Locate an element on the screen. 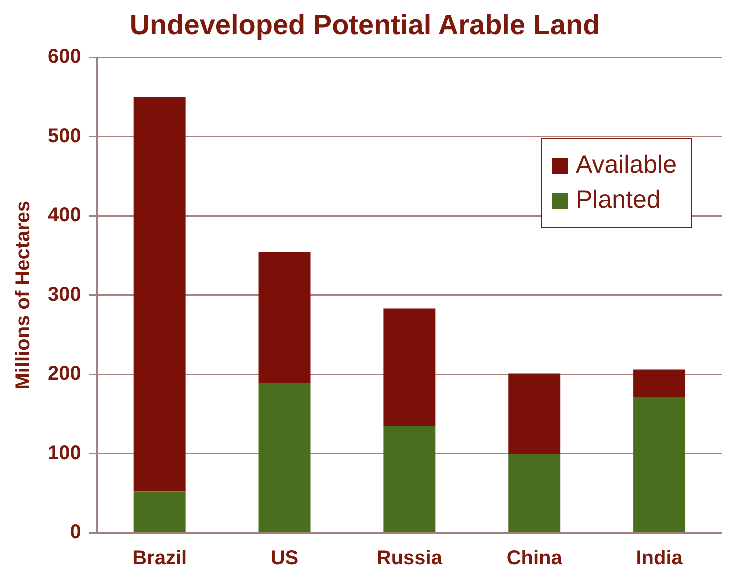 This screenshot has width=740, height=585. x-tick-label: Russia is located at coordinates (410, 559).